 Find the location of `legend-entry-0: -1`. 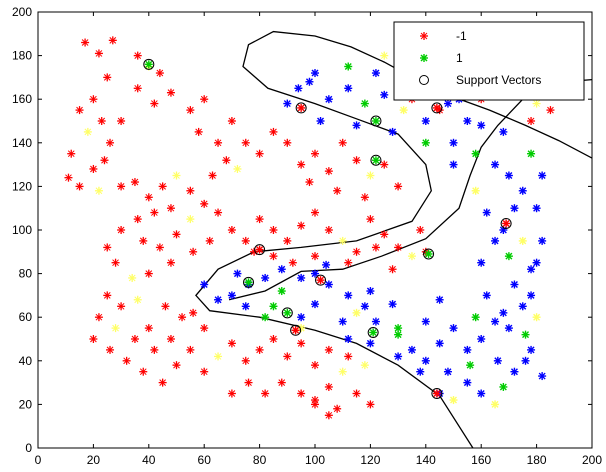

legend-entry-0: -1 is located at coordinates (443, 36).